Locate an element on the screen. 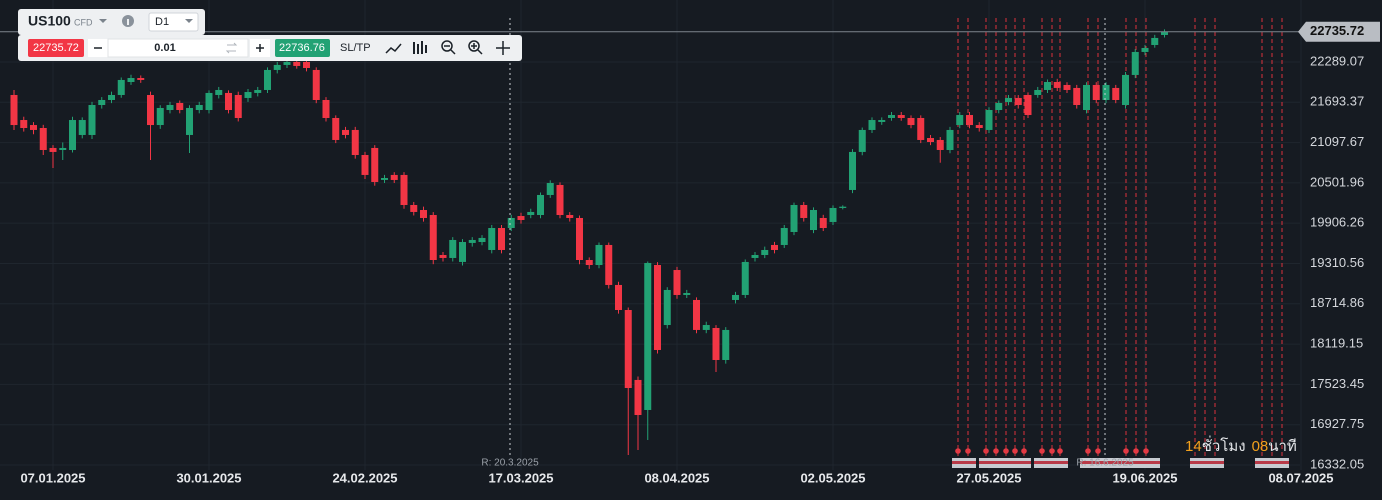  swap-icon is located at coordinates (231, 48).